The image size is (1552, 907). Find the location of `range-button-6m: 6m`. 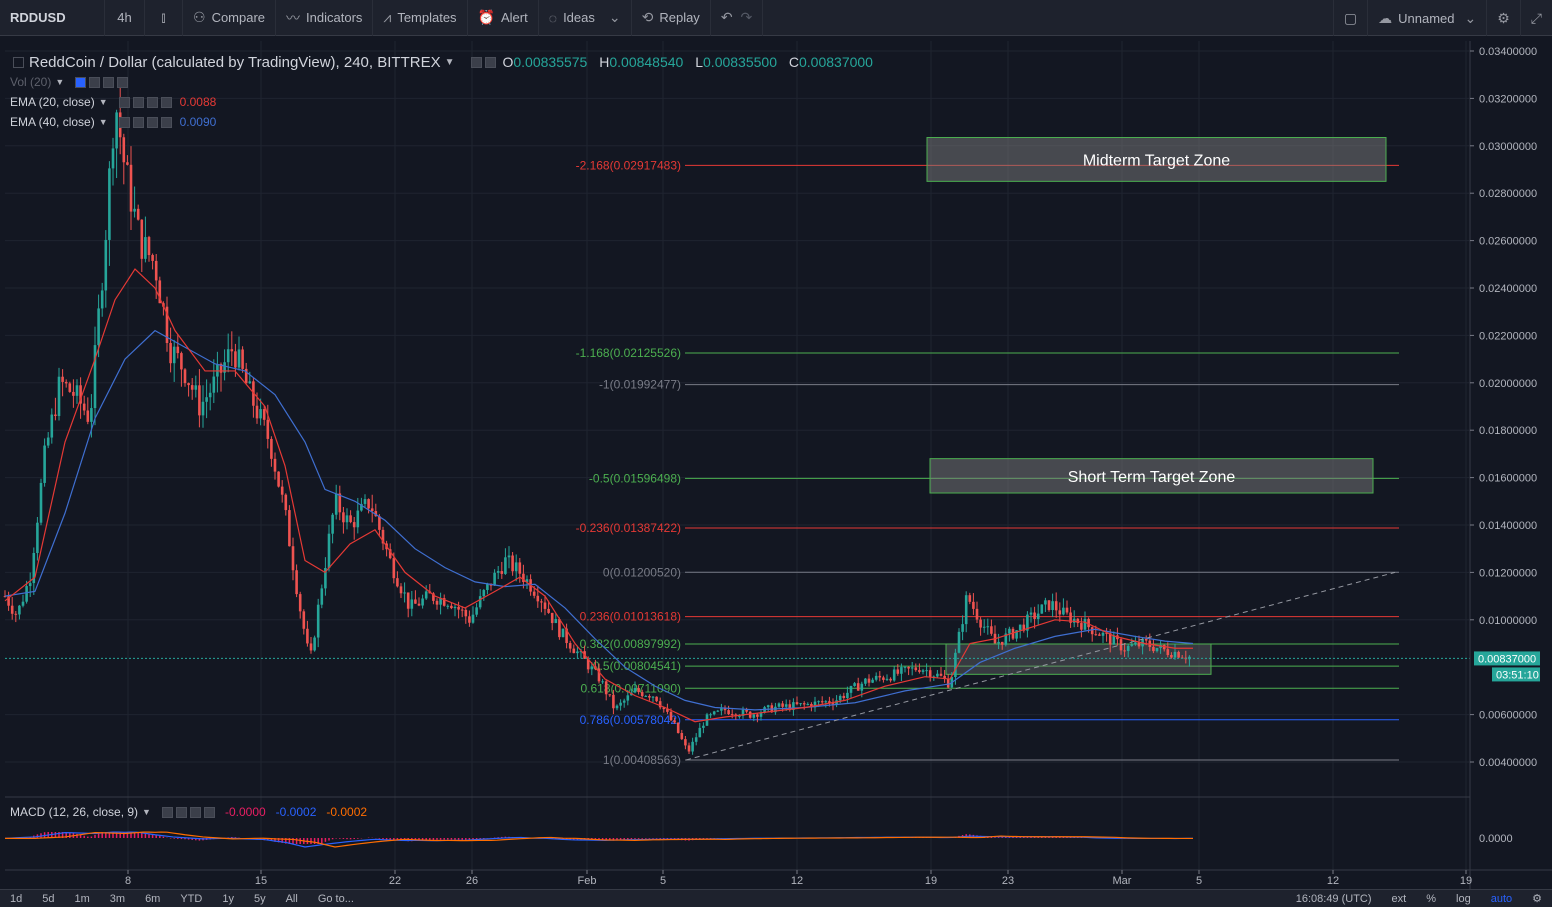

range-button-6m: 6m is located at coordinates (153, 898).